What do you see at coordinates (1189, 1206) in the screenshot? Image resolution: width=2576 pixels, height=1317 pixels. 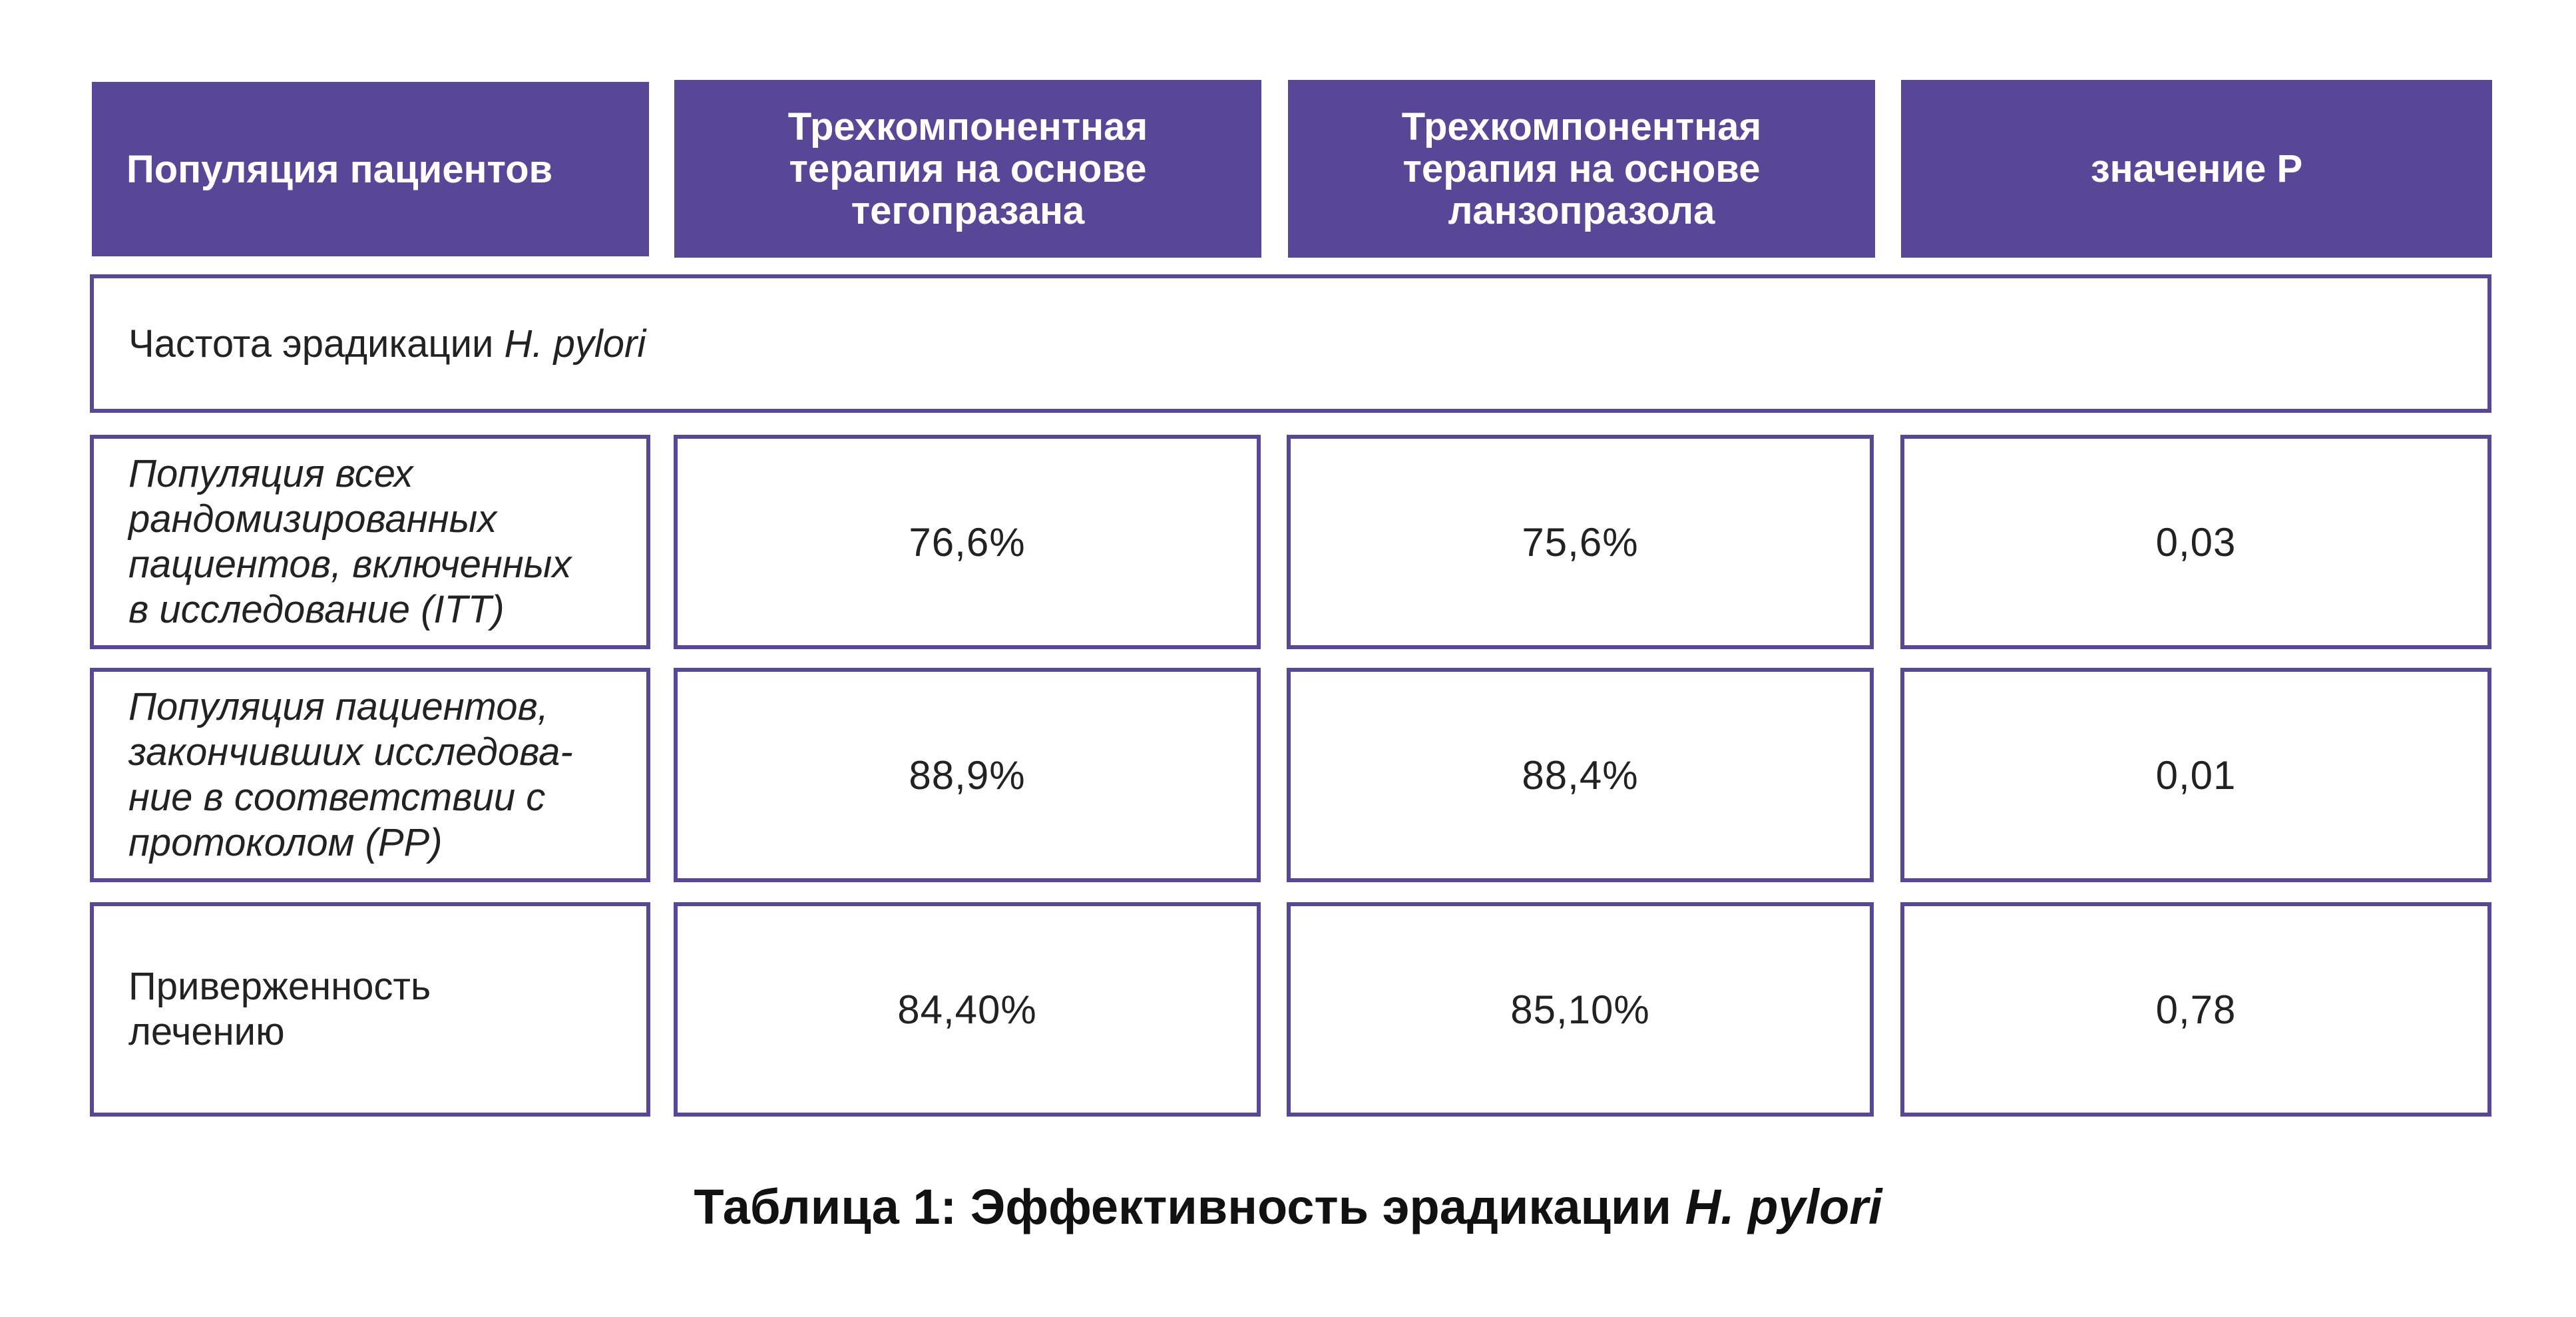 I see `table-caption-text: Таблица 1: Эффективность эрадикации` at bounding box center [1189, 1206].